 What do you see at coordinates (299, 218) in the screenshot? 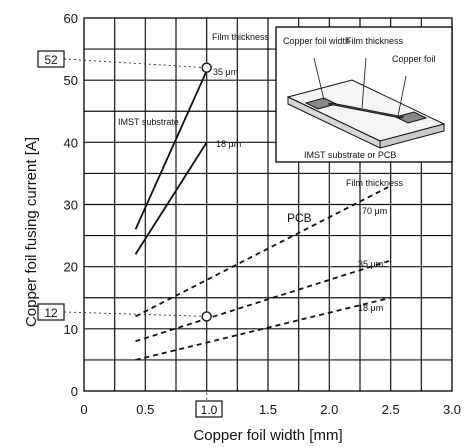
I see `annotation-pcb: PCB` at bounding box center [299, 218].